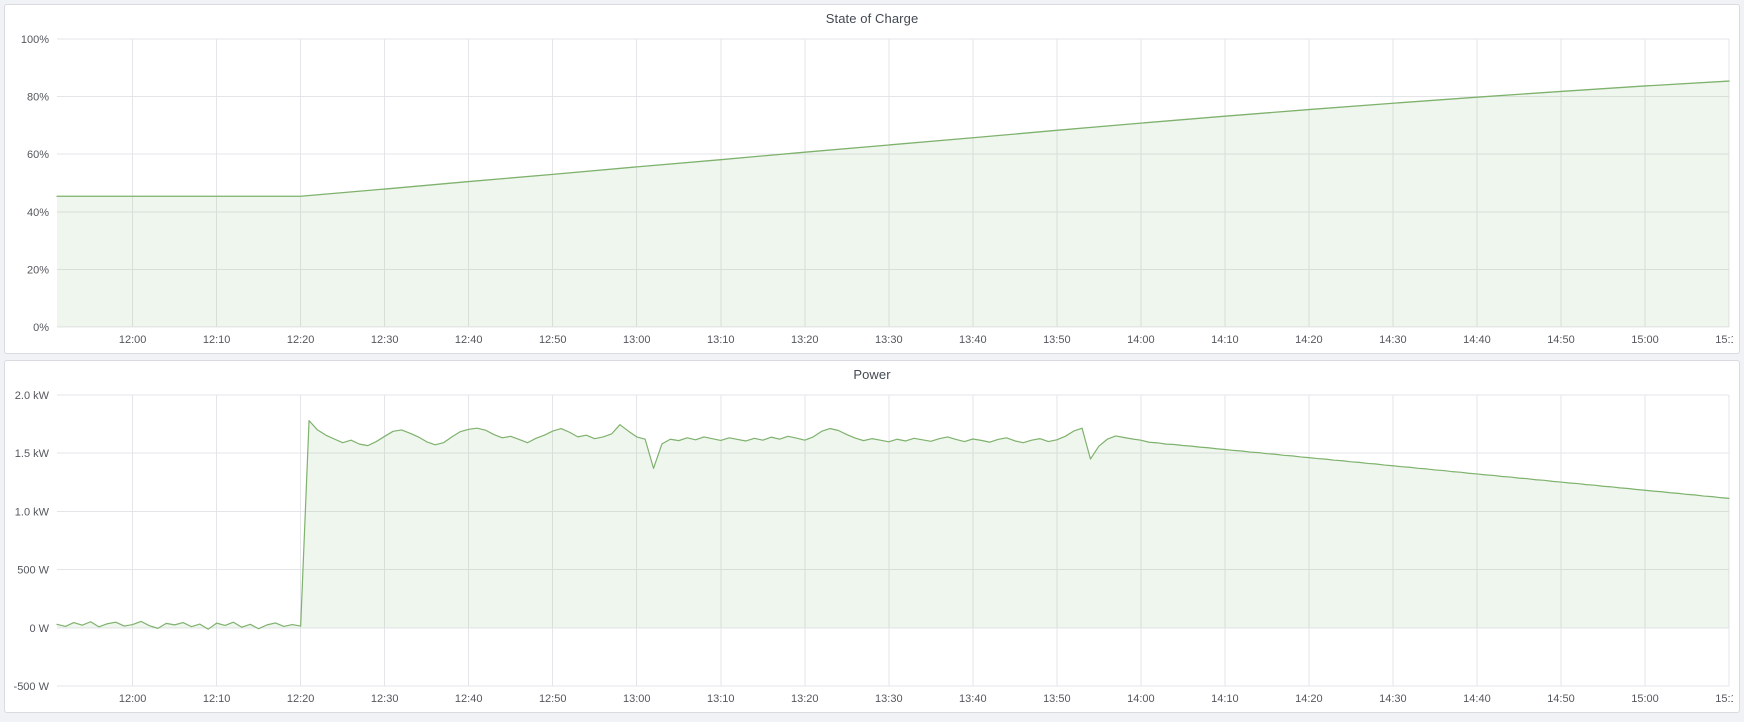  I want to click on svg-text: 0 W, so click(39, 629).